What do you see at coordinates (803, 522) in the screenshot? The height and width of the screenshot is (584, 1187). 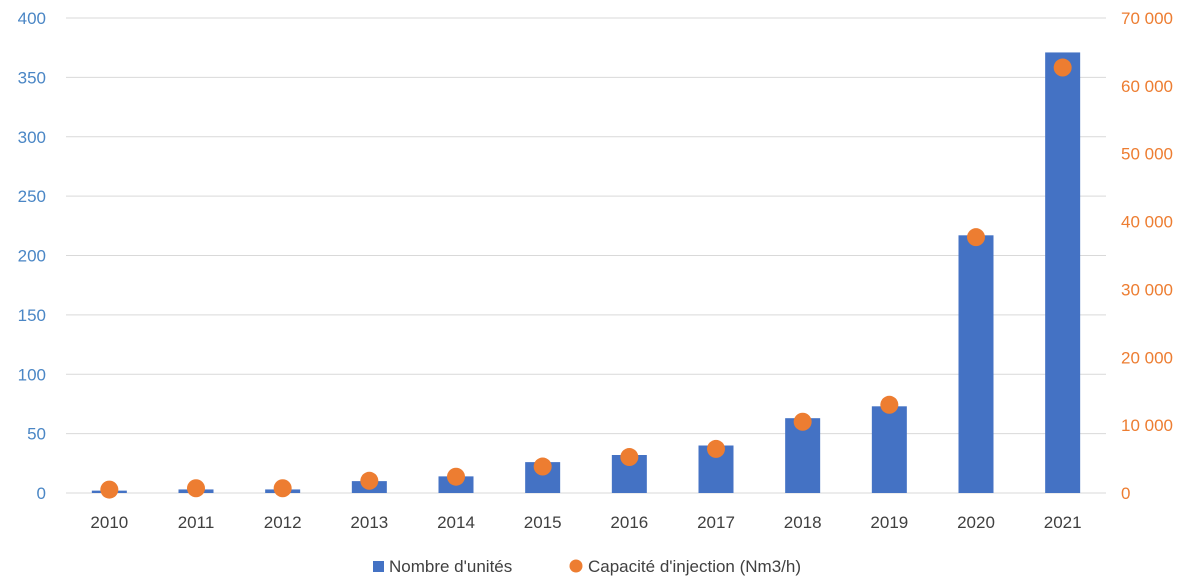 I see `x-tick-label: 2018` at bounding box center [803, 522].